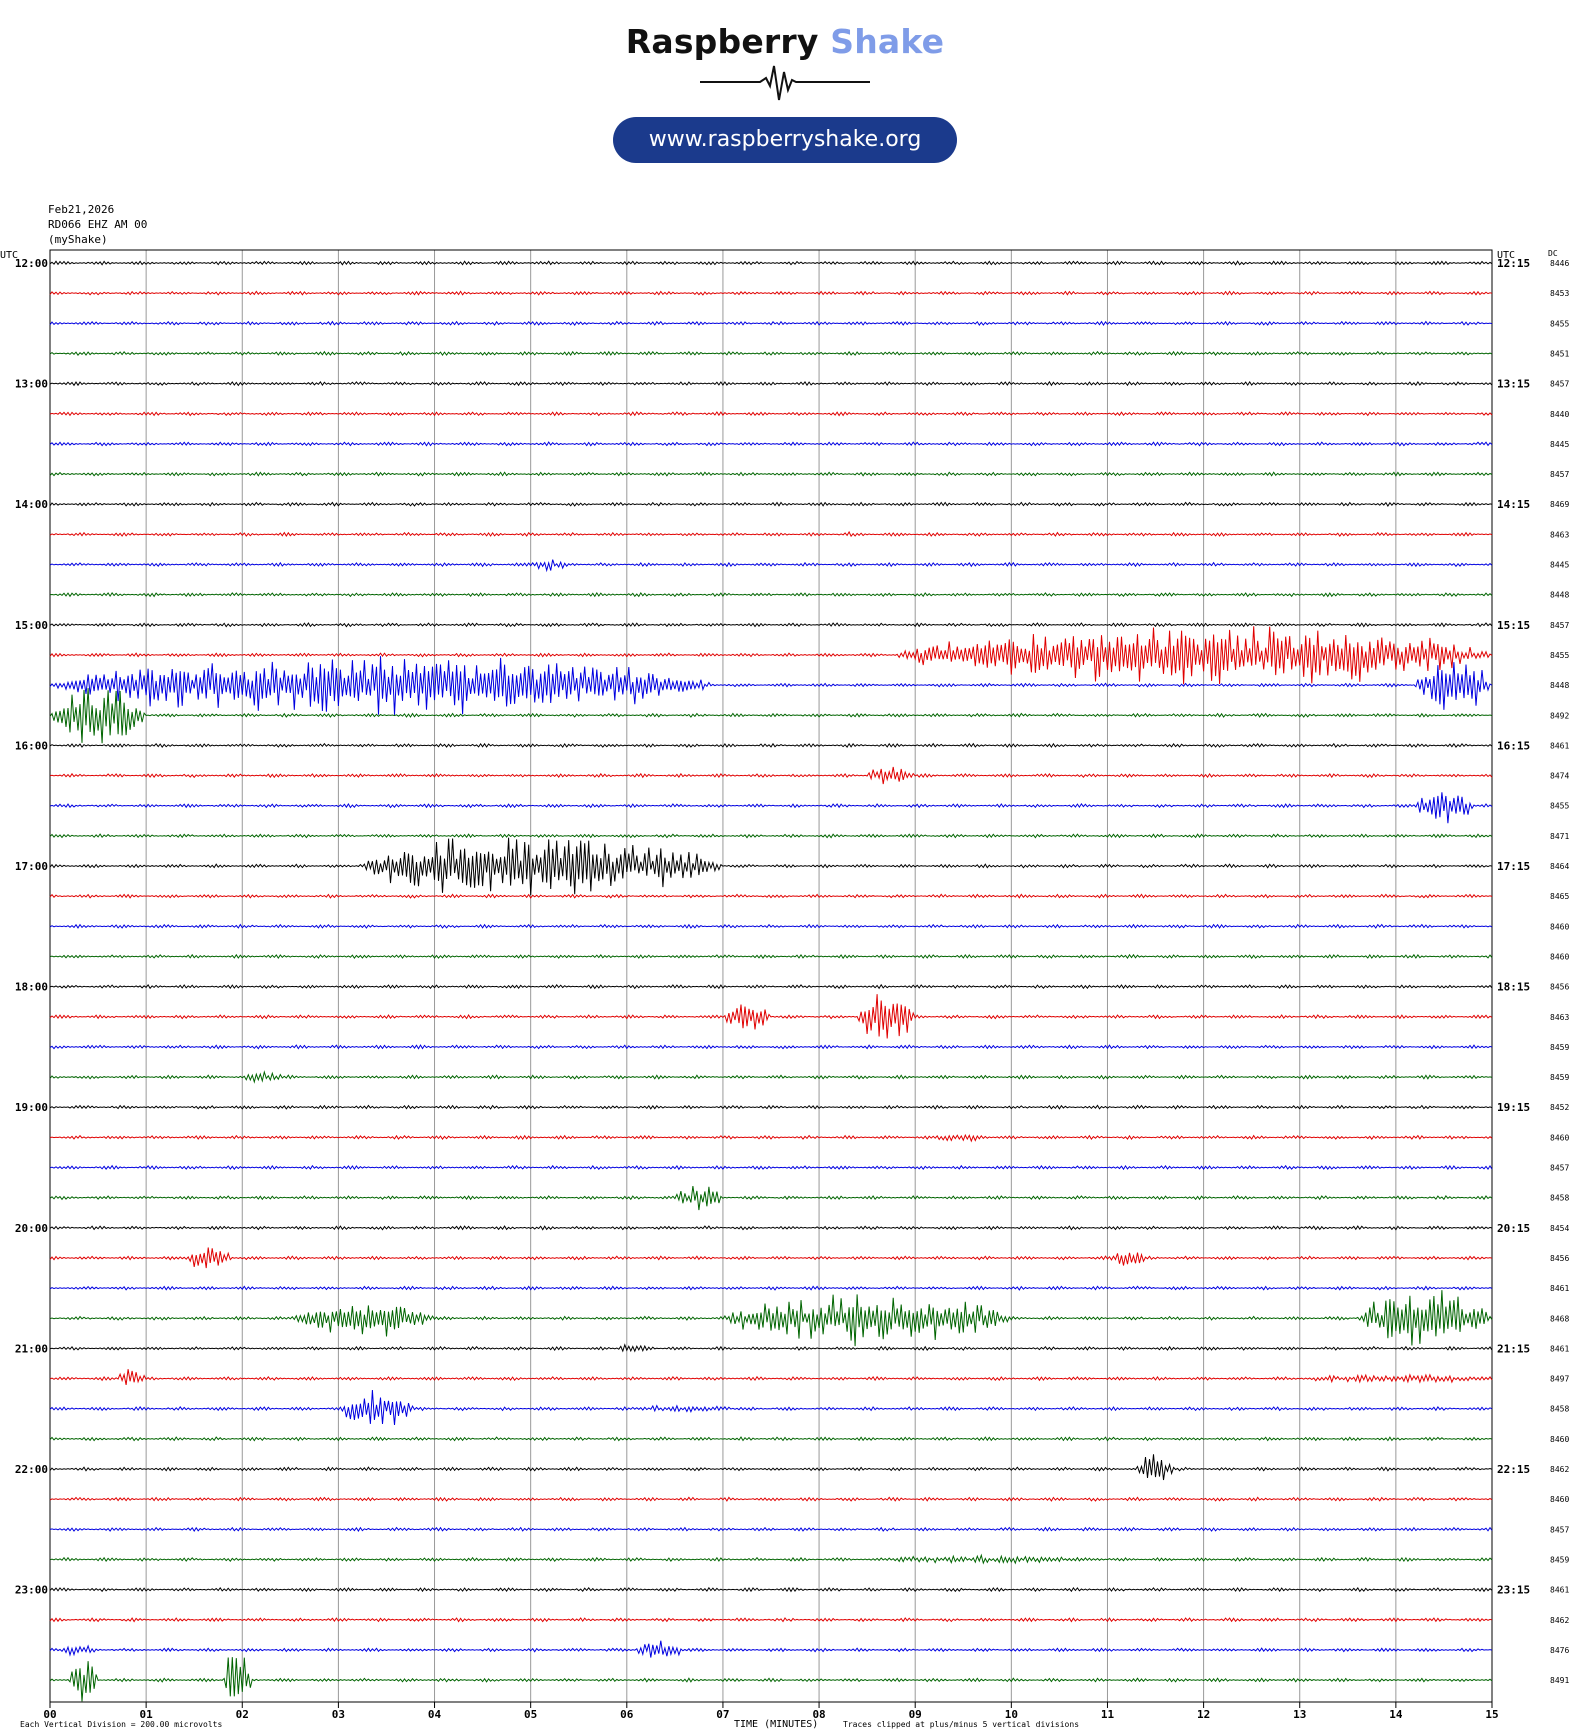 This screenshot has height=1732, width=1570. Describe the element at coordinates (1506, 255) in the screenshot. I see `right-utc-label: UTC` at that location.